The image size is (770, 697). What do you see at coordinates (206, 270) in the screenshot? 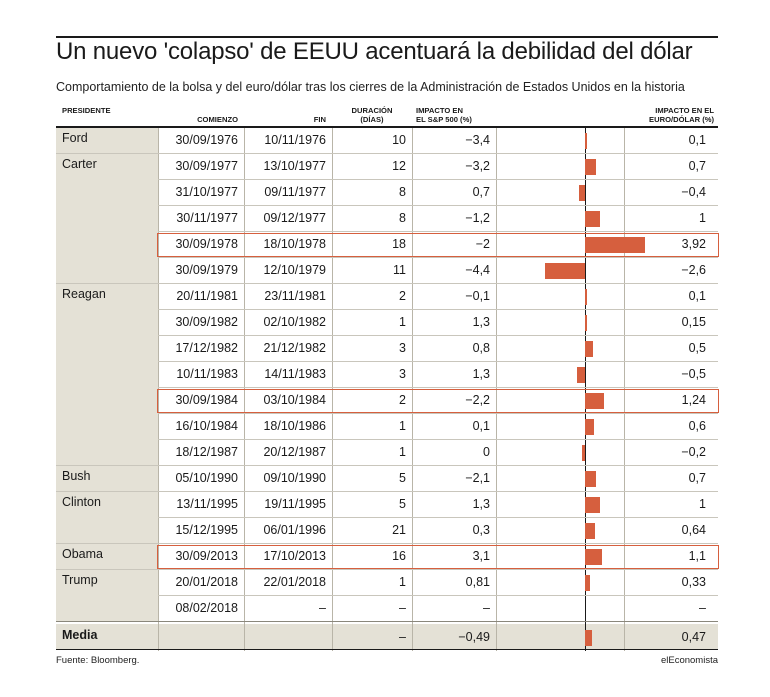
I see `start-date-cell: 30/09/1979` at bounding box center [206, 270].